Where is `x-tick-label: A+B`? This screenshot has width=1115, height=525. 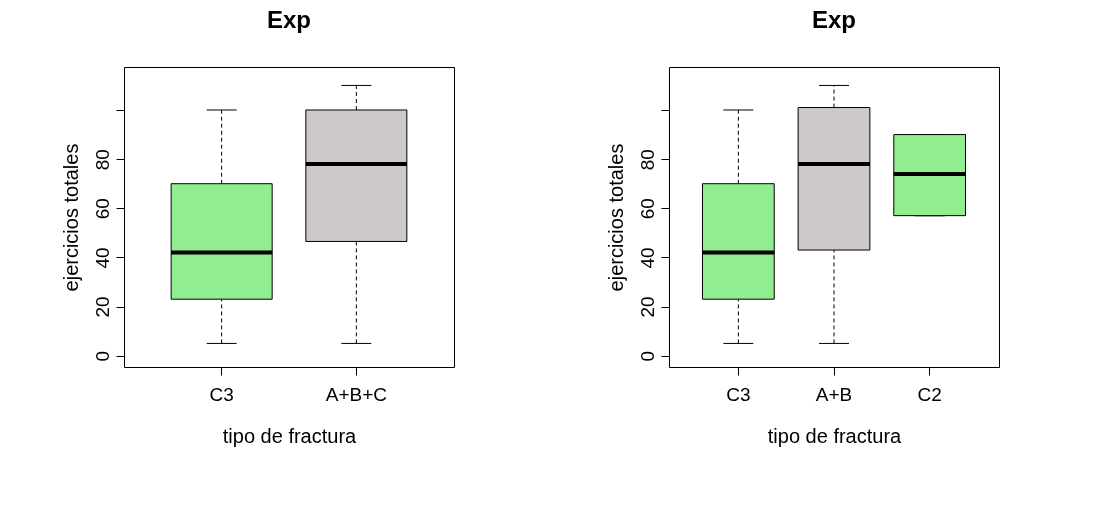
x-tick-label: A+B is located at coordinates (834, 394).